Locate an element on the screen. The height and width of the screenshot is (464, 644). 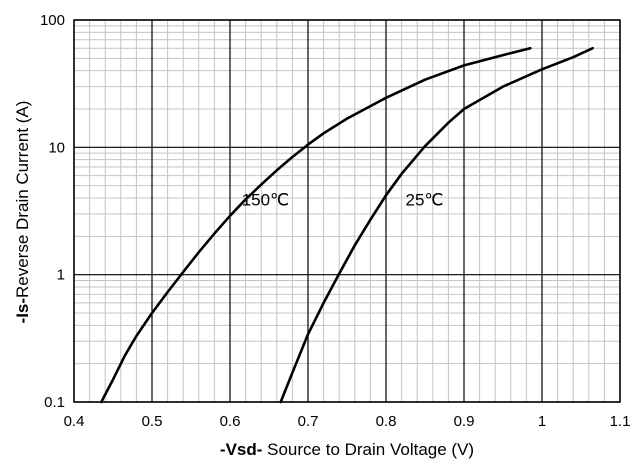
y-axis-title: -Is-Reverse Drain Current (A) is located at coordinates (22, 212).